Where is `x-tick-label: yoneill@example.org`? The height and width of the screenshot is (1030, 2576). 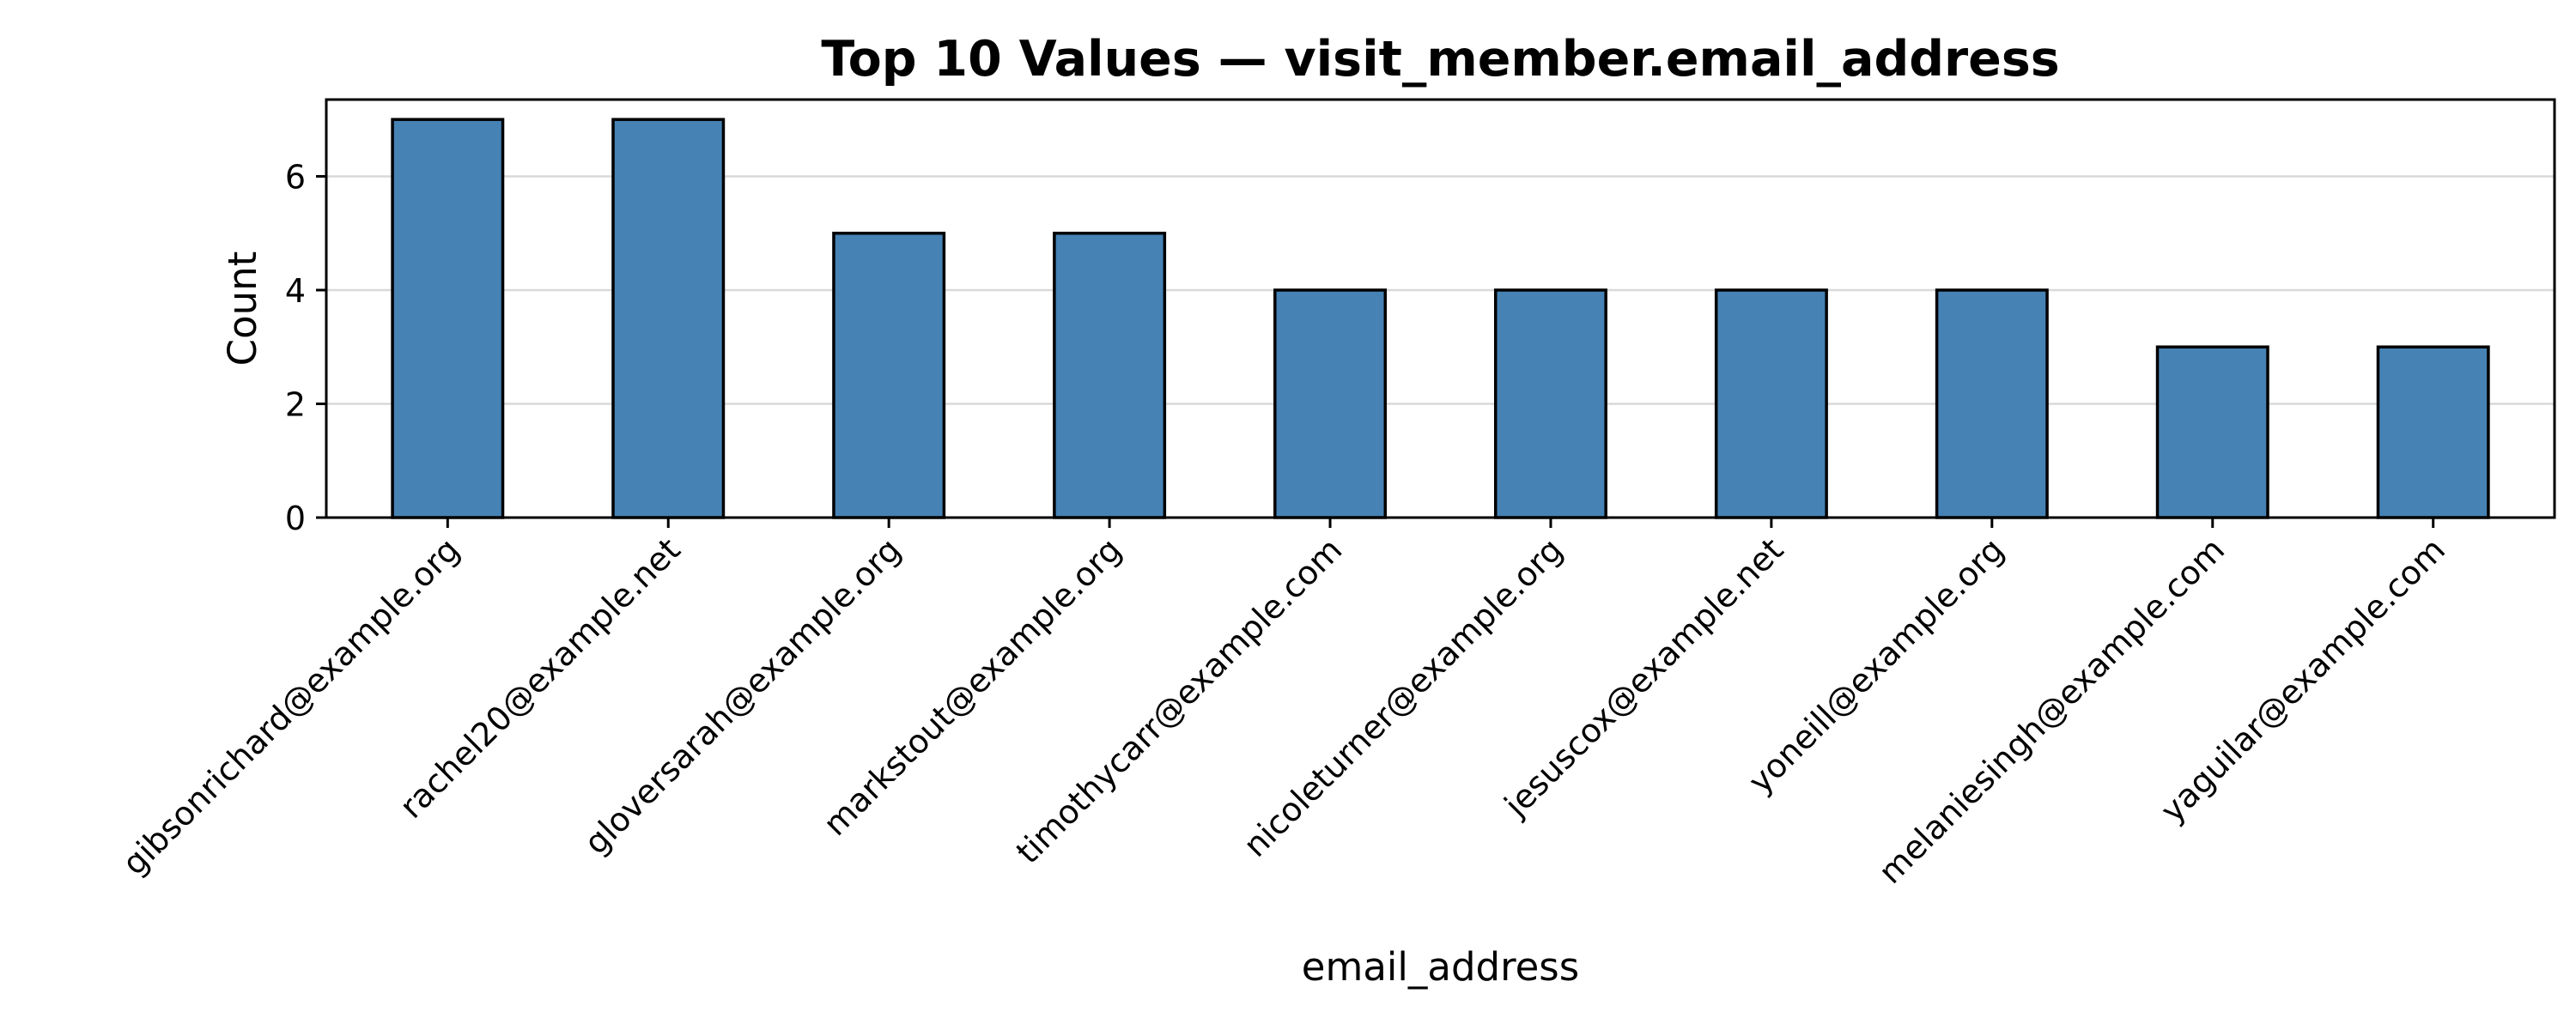 x-tick-label: yoneill@example.org is located at coordinates (1877, 665).